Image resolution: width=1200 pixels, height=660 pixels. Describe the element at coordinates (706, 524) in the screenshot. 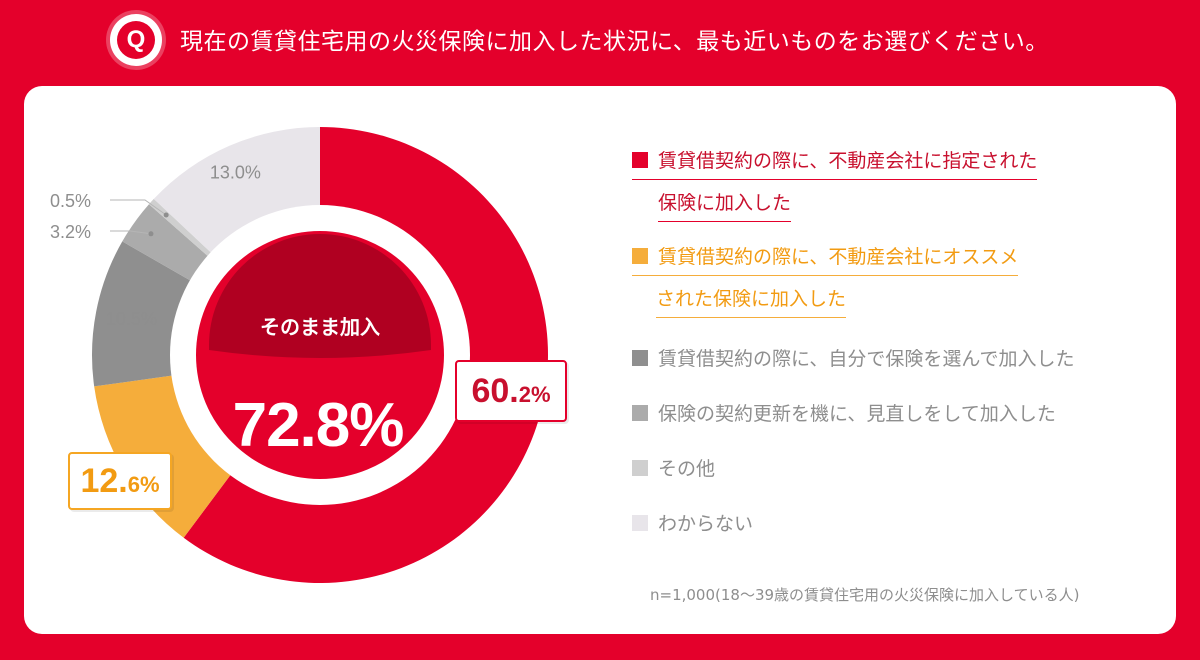

I see `legend-label: わからない` at that location.